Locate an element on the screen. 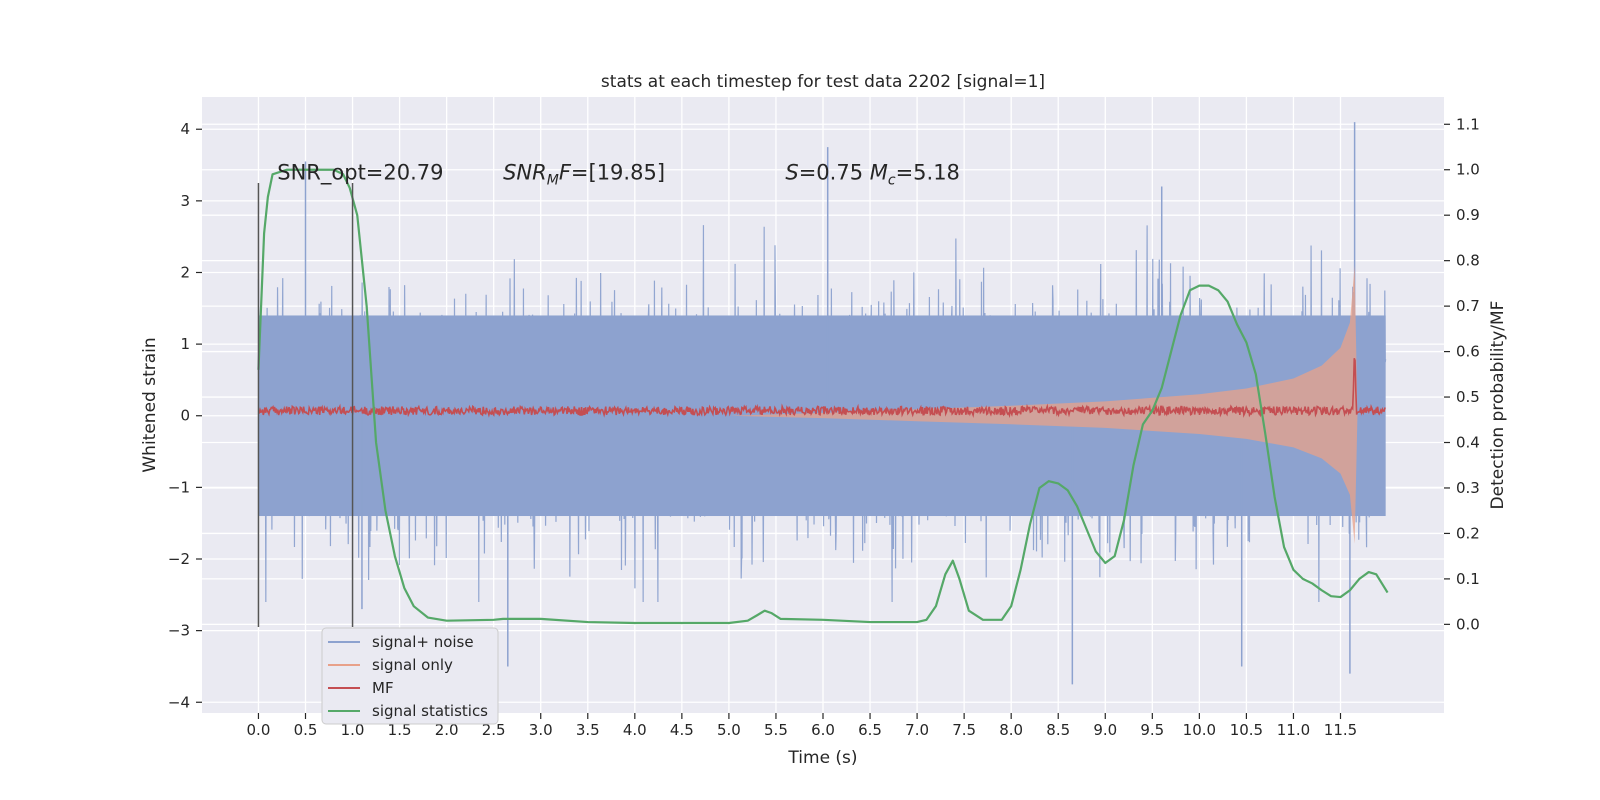  x-tick-label: 7.0 is located at coordinates (917, 730).